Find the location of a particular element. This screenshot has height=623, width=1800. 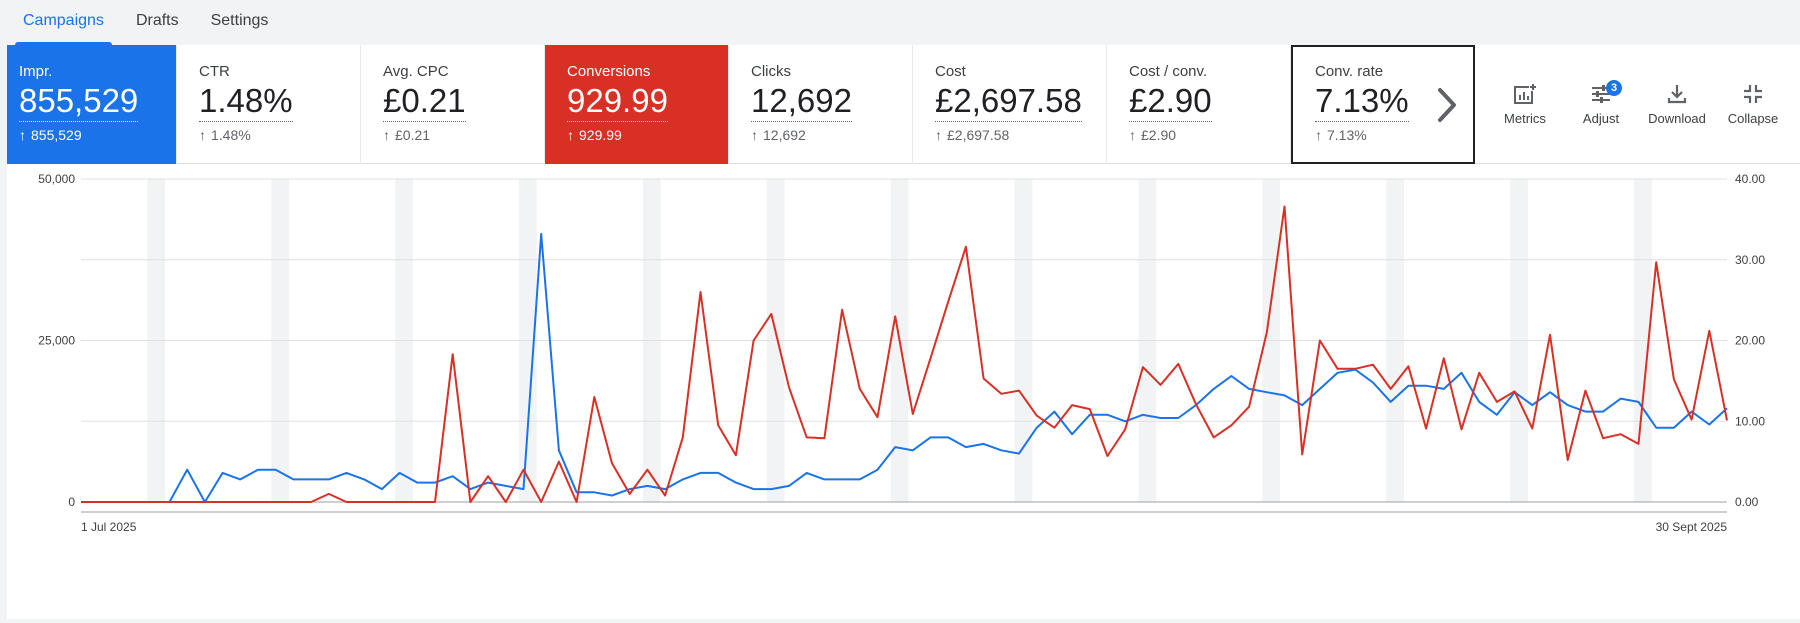

scorecard-value: £2,697.58 is located at coordinates (1008, 102).